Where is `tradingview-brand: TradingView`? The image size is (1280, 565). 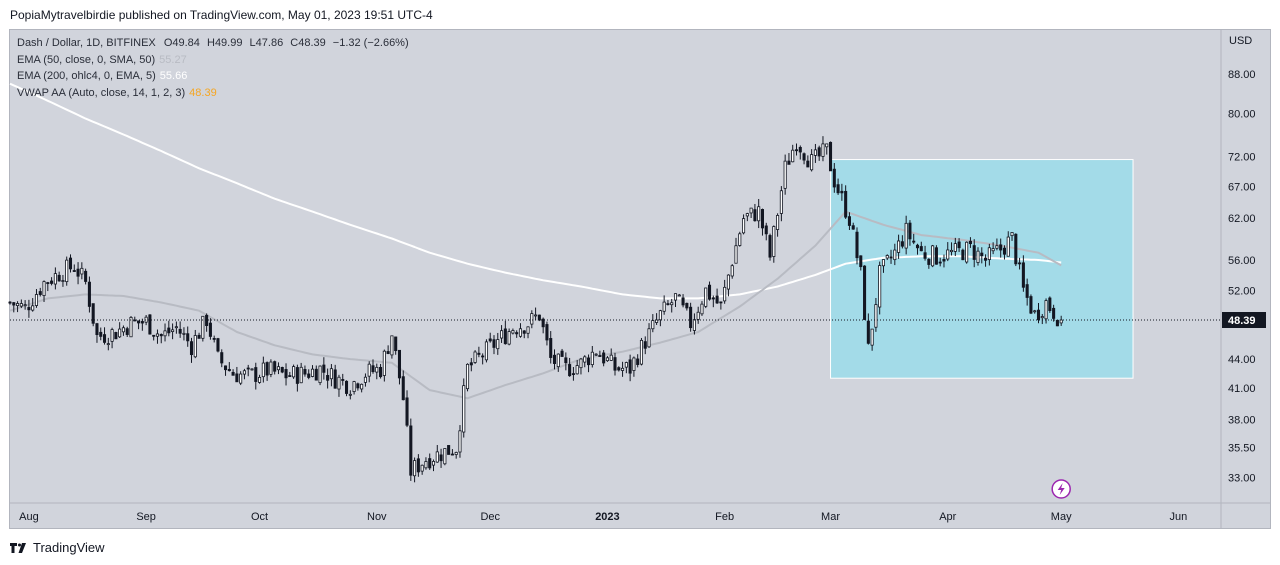 tradingview-brand: TradingView is located at coordinates (57, 547).